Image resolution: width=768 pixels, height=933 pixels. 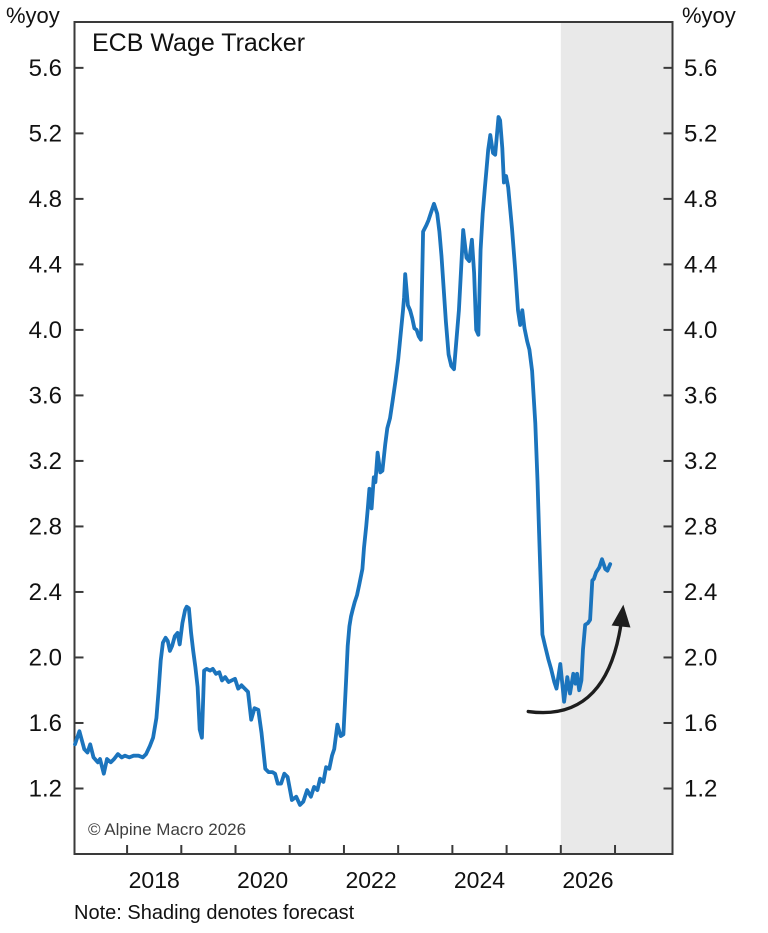 What do you see at coordinates (45, 264) in the screenshot?
I see `y-tick-label-left: 4.4` at bounding box center [45, 264].